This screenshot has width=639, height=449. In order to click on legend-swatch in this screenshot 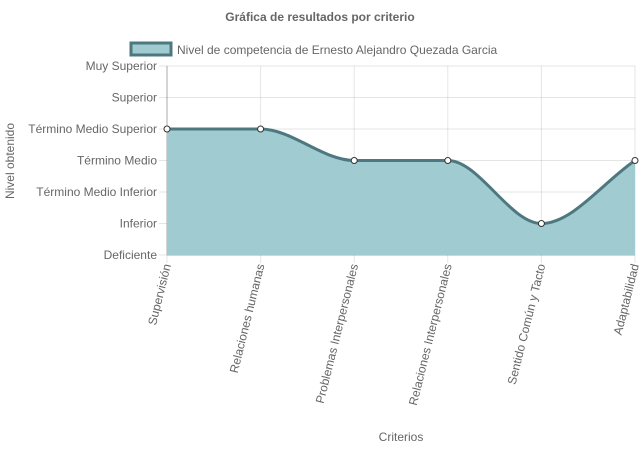, I will do `click(151, 49)`.